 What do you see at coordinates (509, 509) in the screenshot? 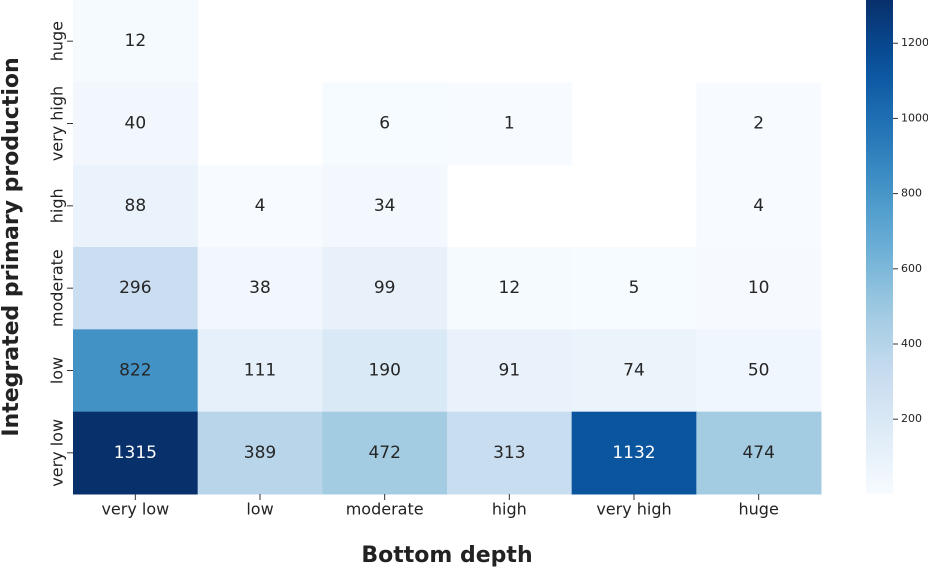
I see `x-tick-label: high` at bounding box center [509, 509].